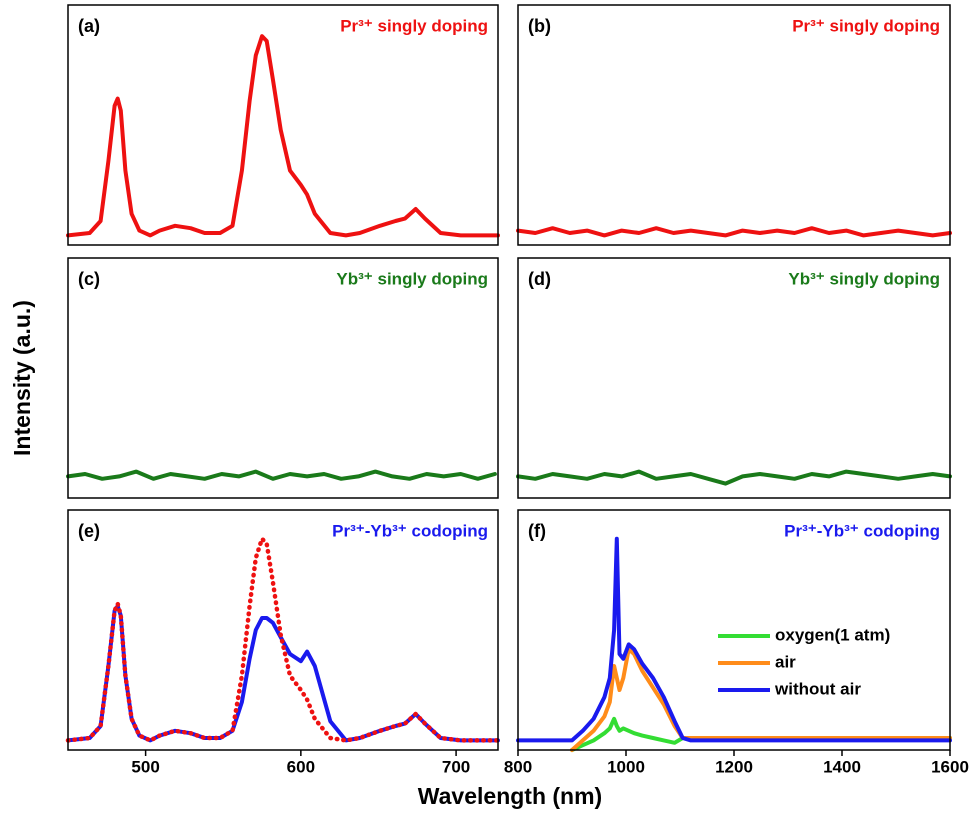 This screenshot has width=974, height=813. Describe the element at coordinates (537, 531) in the screenshot. I see `panel-label: (f)` at that location.